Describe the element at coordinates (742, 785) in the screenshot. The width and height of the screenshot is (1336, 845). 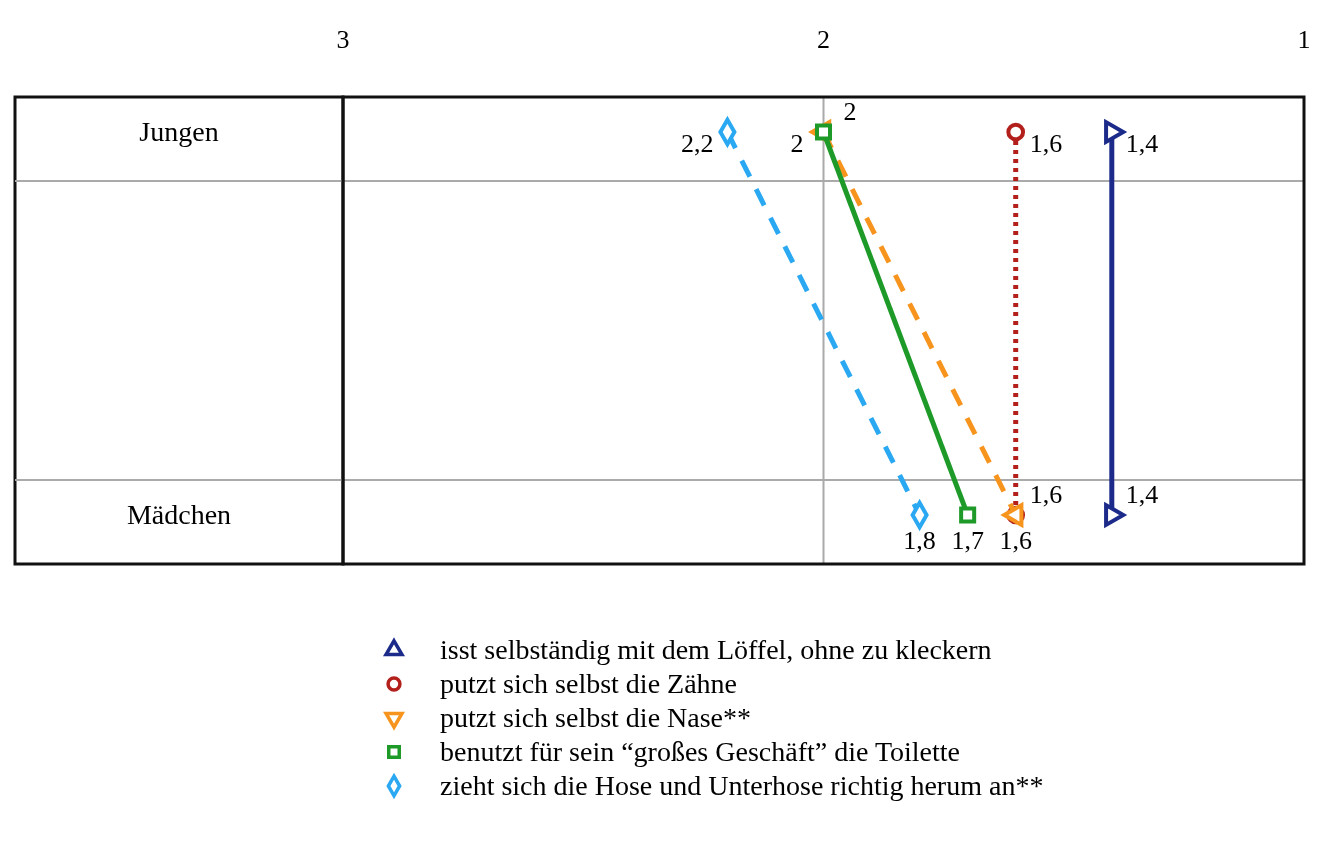
I see `legend-label: zieht sich die Hose und Unterhose richtig herum an**` at that location.